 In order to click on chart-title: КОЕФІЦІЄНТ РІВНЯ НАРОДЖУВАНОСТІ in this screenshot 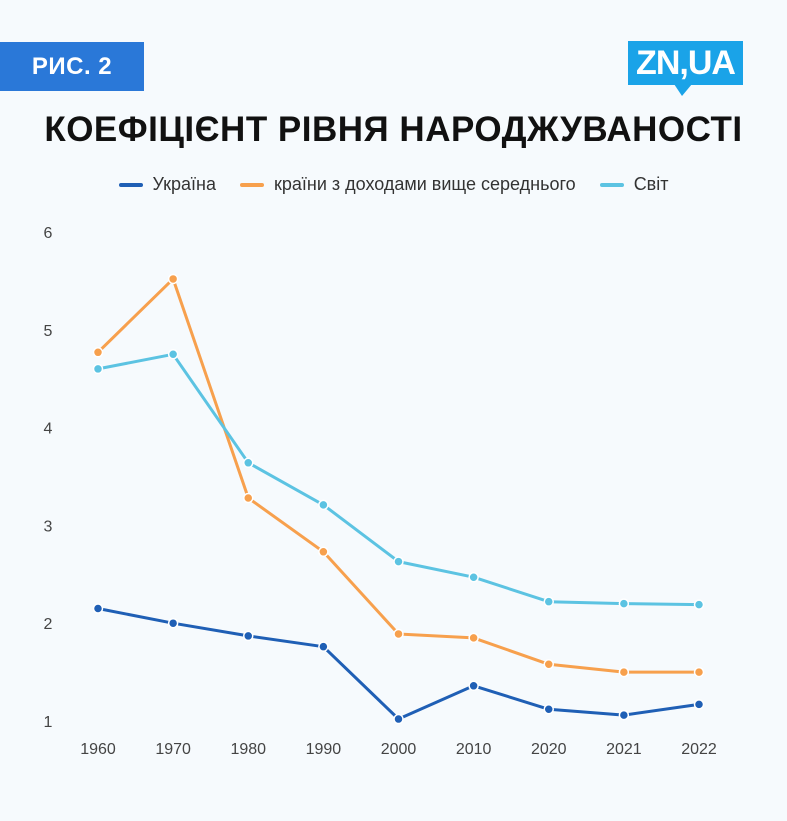, I will do `click(393, 129)`.